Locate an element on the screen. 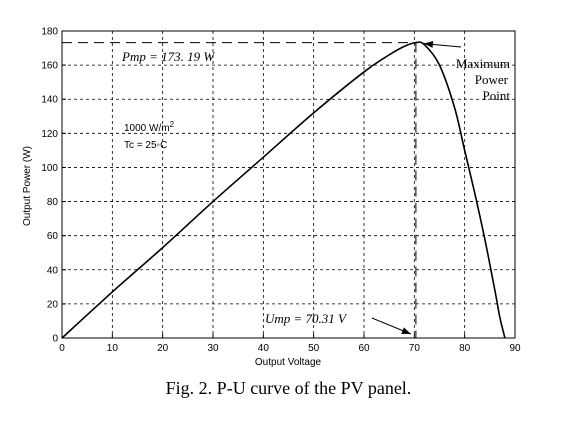 The width and height of the screenshot is (577, 425). x-tick-label: 20 is located at coordinates (163, 348).